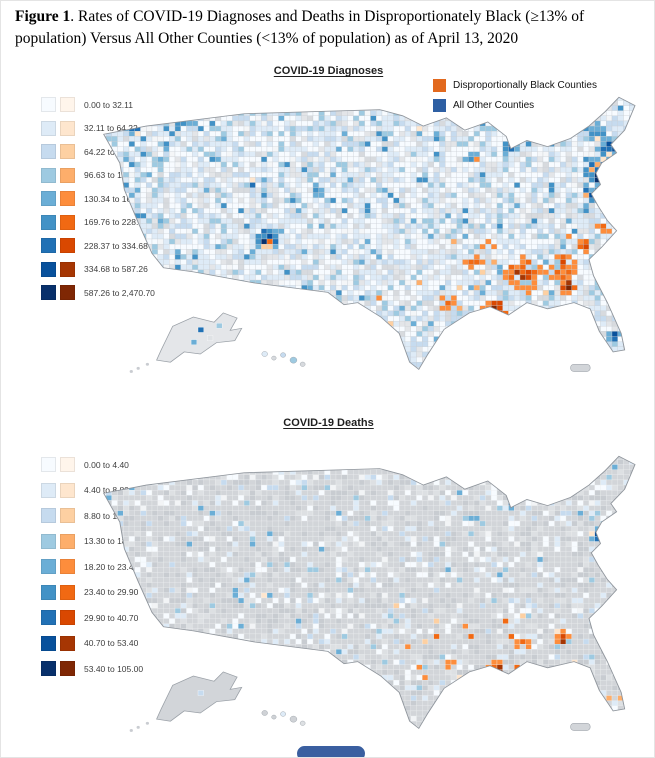  What do you see at coordinates (111, 643) in the screenshot?
I see `bin-range-label: 40.70 to 53.40` at bounding box center [111, 643].